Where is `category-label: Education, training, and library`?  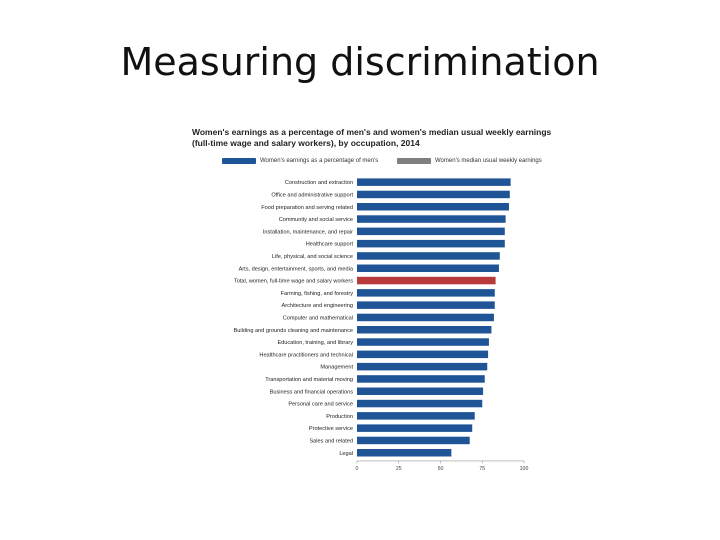 category-label: Education, training, and library is located at coordinates (315, 343).